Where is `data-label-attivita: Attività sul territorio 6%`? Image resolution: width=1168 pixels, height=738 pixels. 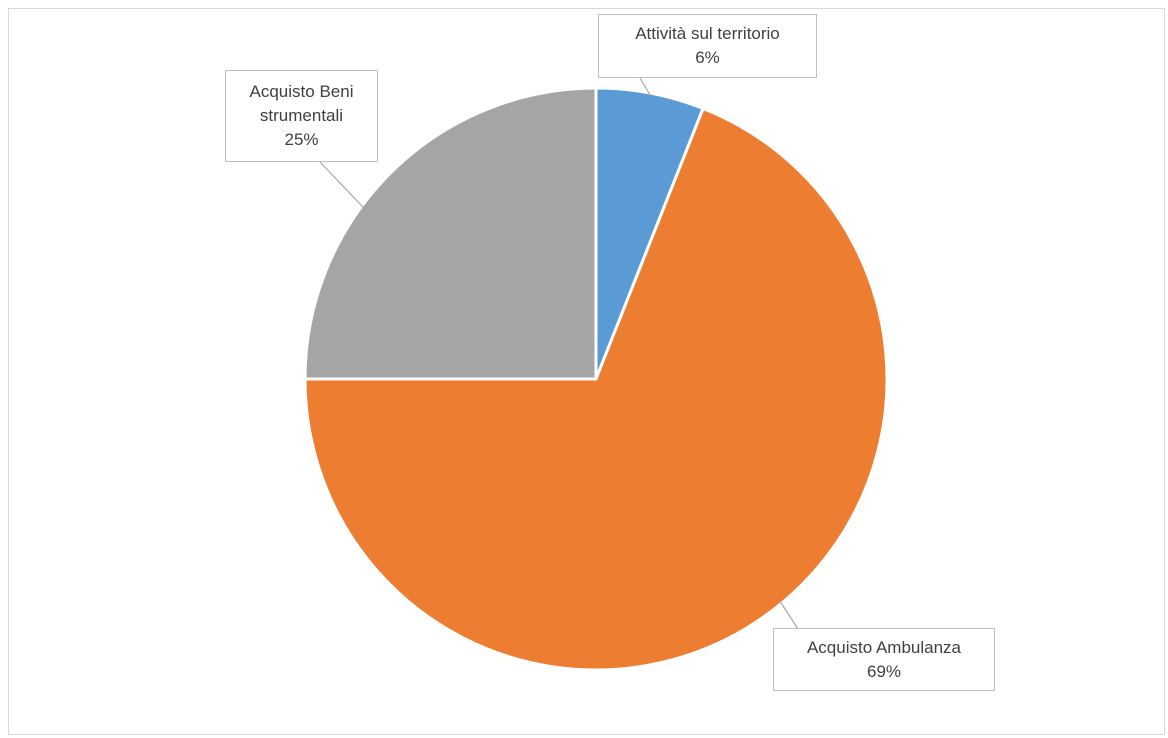
data-label-attivita: Attività sul territorio 6% is located at coordinates (707, 46).